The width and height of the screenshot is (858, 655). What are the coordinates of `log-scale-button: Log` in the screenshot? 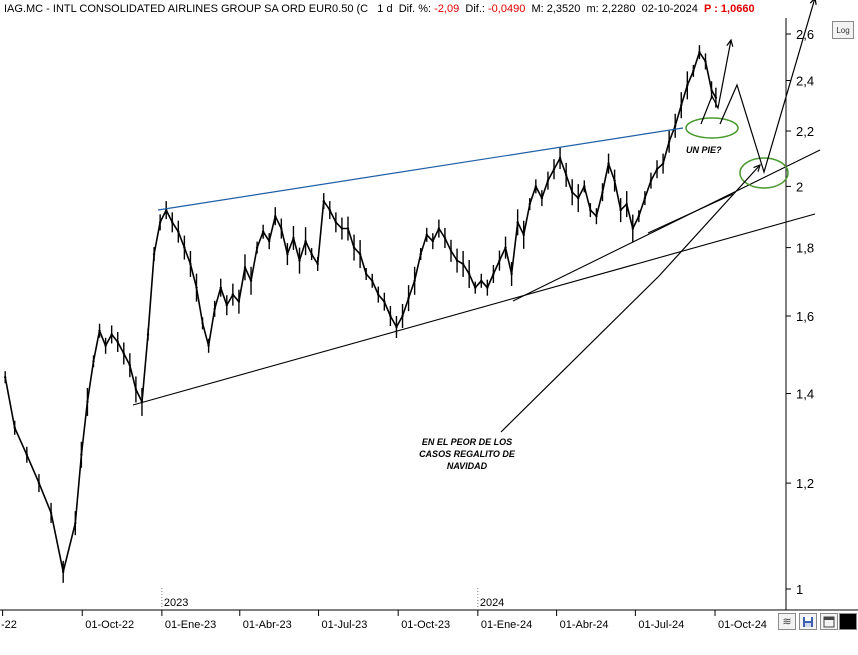 It's located at (843, 30).